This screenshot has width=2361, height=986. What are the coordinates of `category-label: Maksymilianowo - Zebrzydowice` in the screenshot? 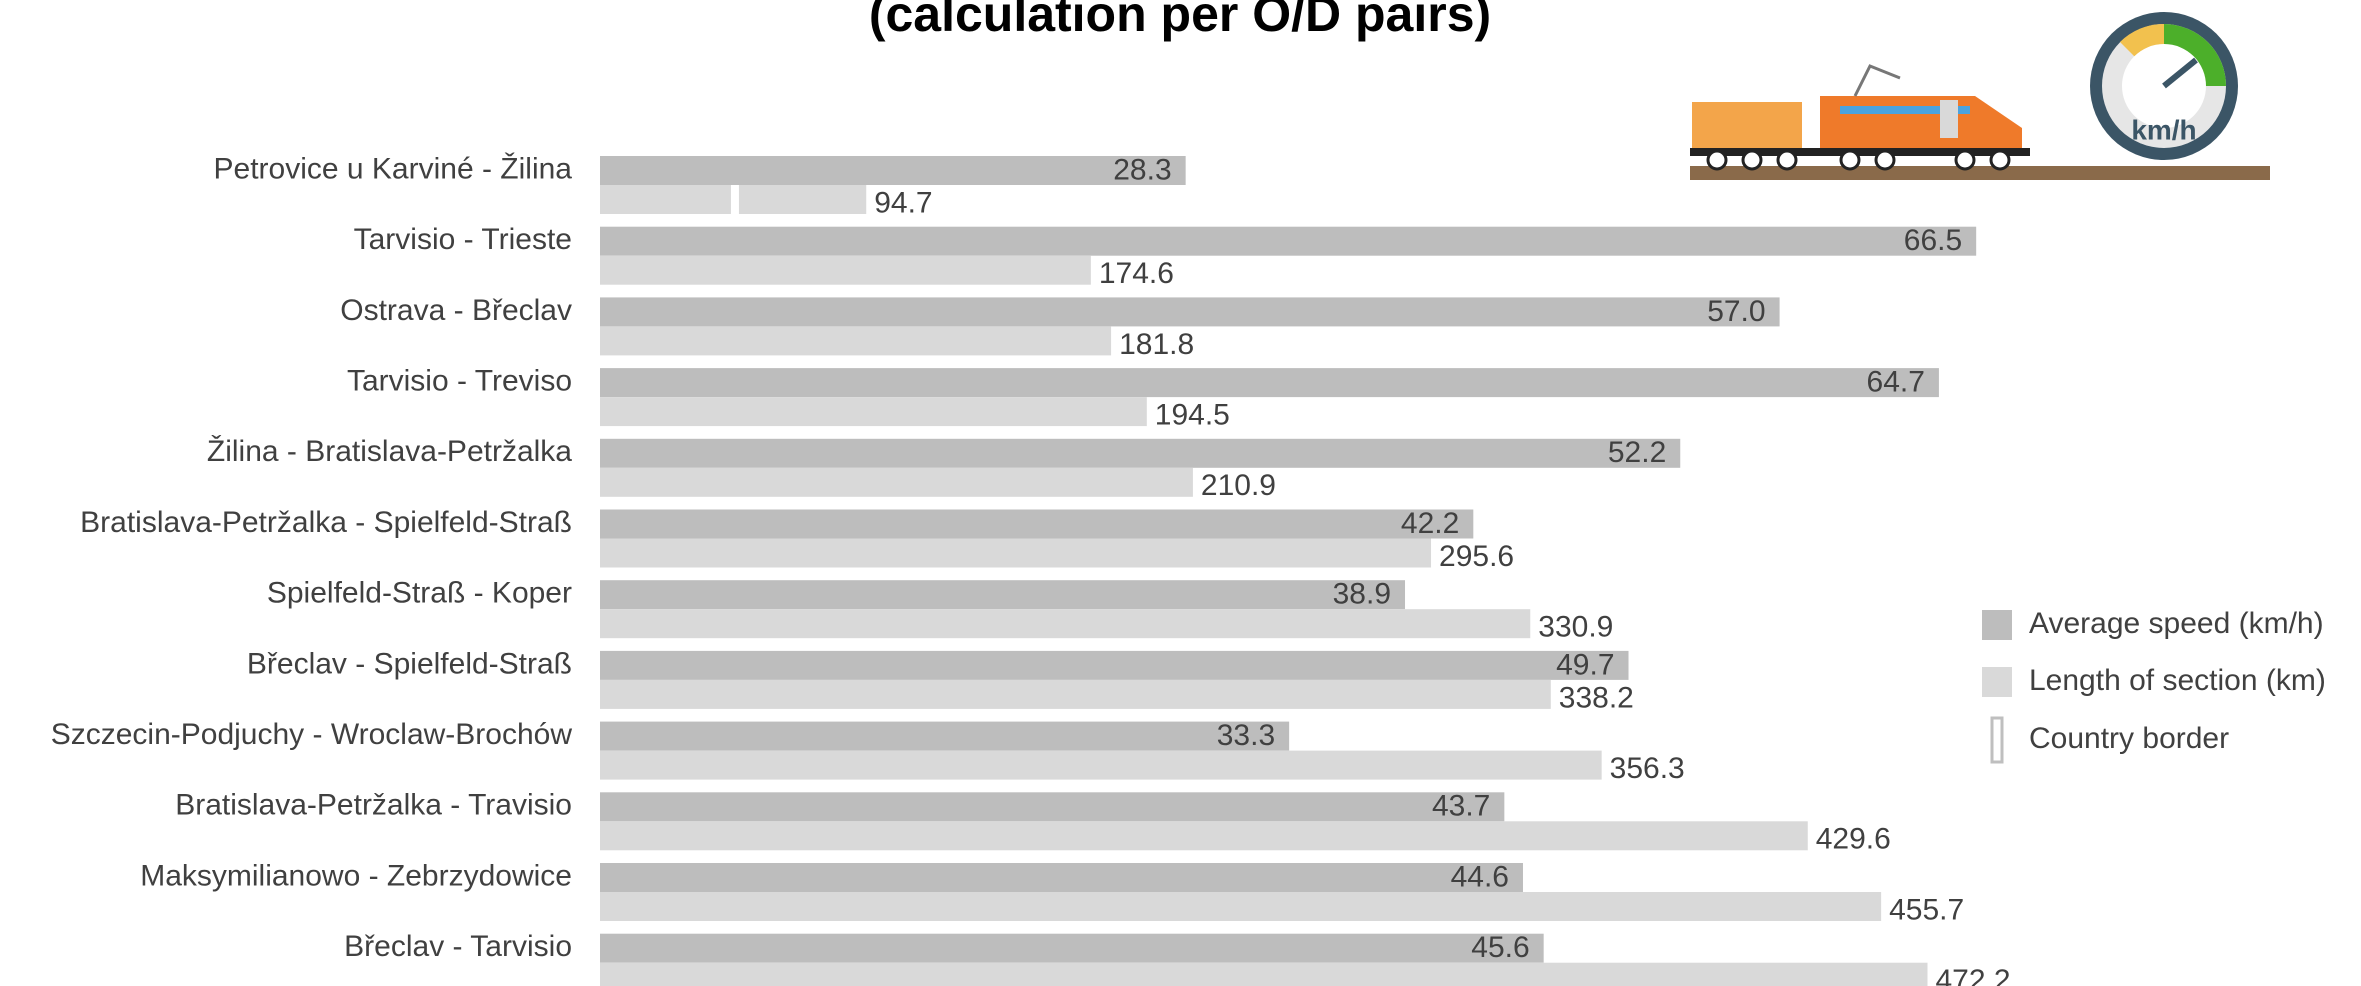 It's located at (356, 875).